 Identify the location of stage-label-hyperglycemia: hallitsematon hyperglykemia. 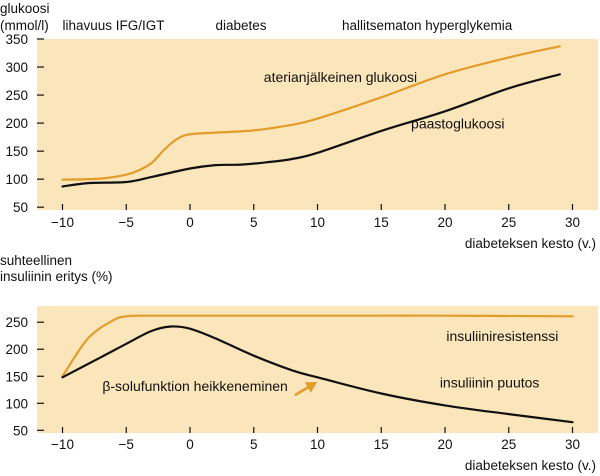
(427, 25).